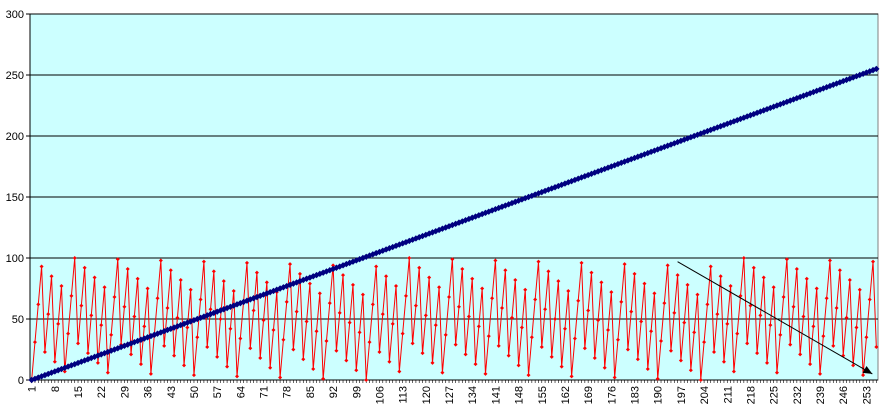  I want to click on x-tick-label: 197, so click(682, 395).